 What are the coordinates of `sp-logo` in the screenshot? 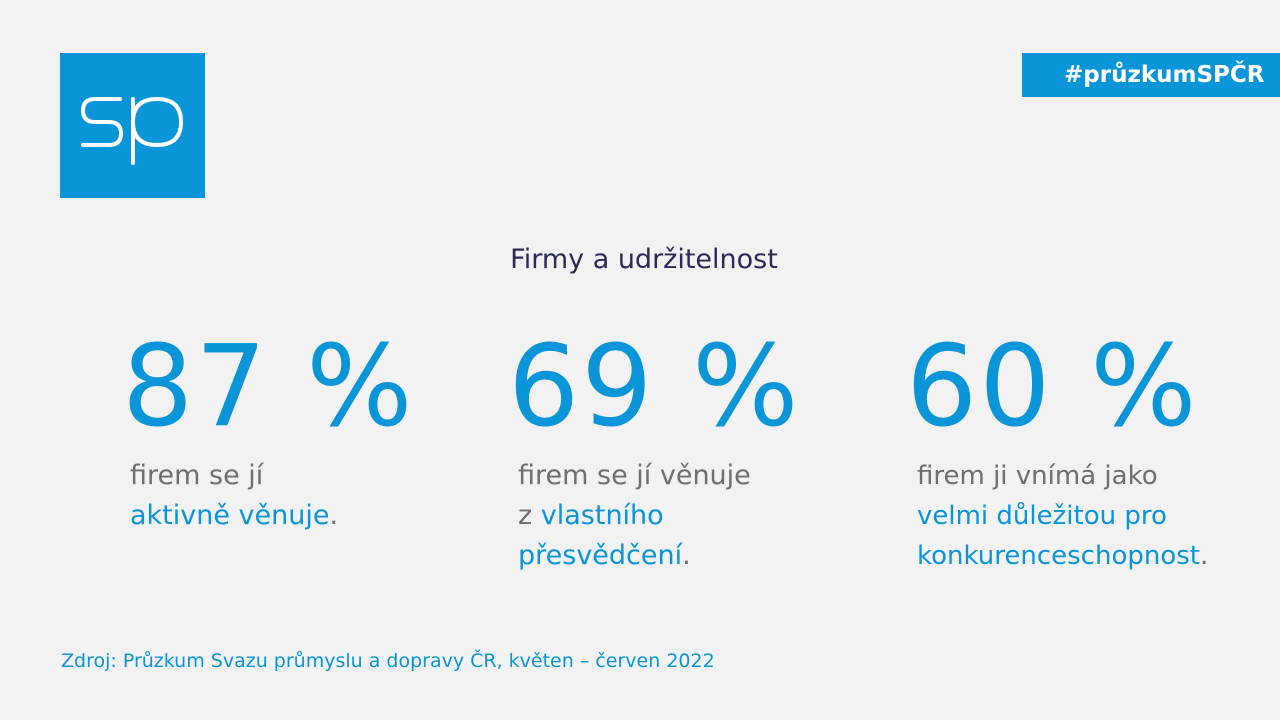 It's located at (132, 125).